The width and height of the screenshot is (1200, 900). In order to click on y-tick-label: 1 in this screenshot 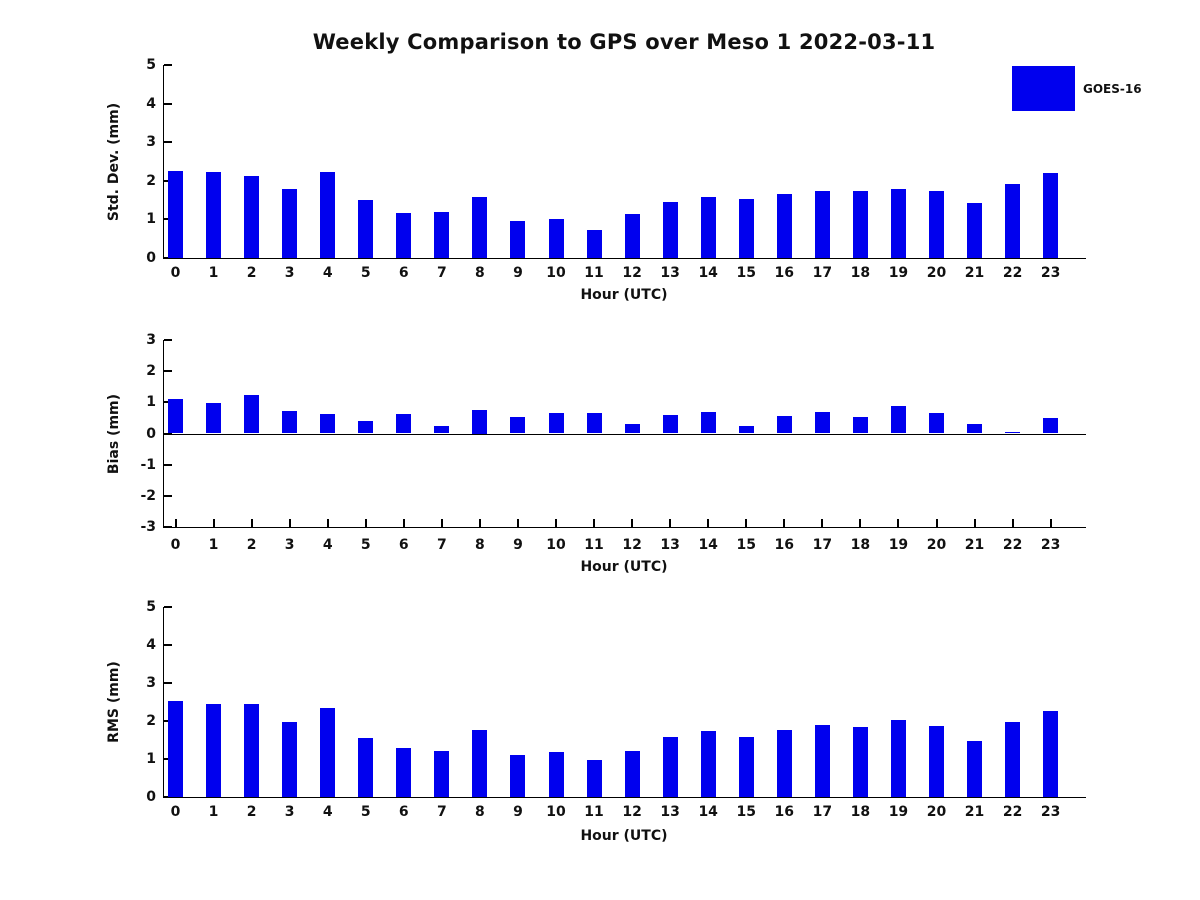, I will do `click(151, 219)`.